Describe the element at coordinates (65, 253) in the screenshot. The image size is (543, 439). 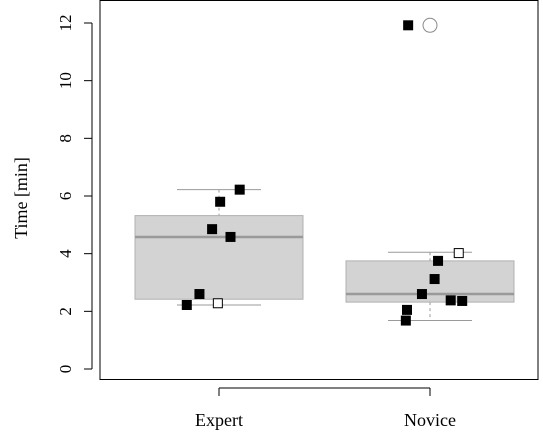
I see `y-tick-label-4: 4` at that location.